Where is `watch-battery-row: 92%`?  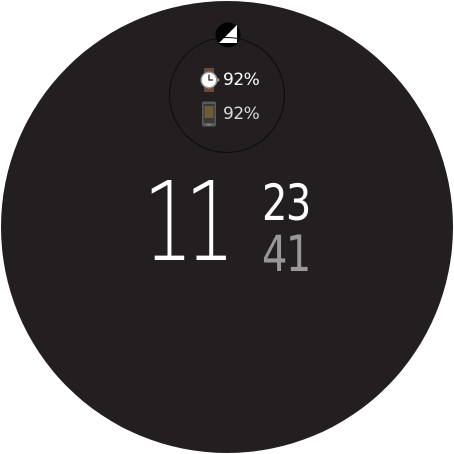 watch-battery-row: 92% is located at coordinates (227, 80).